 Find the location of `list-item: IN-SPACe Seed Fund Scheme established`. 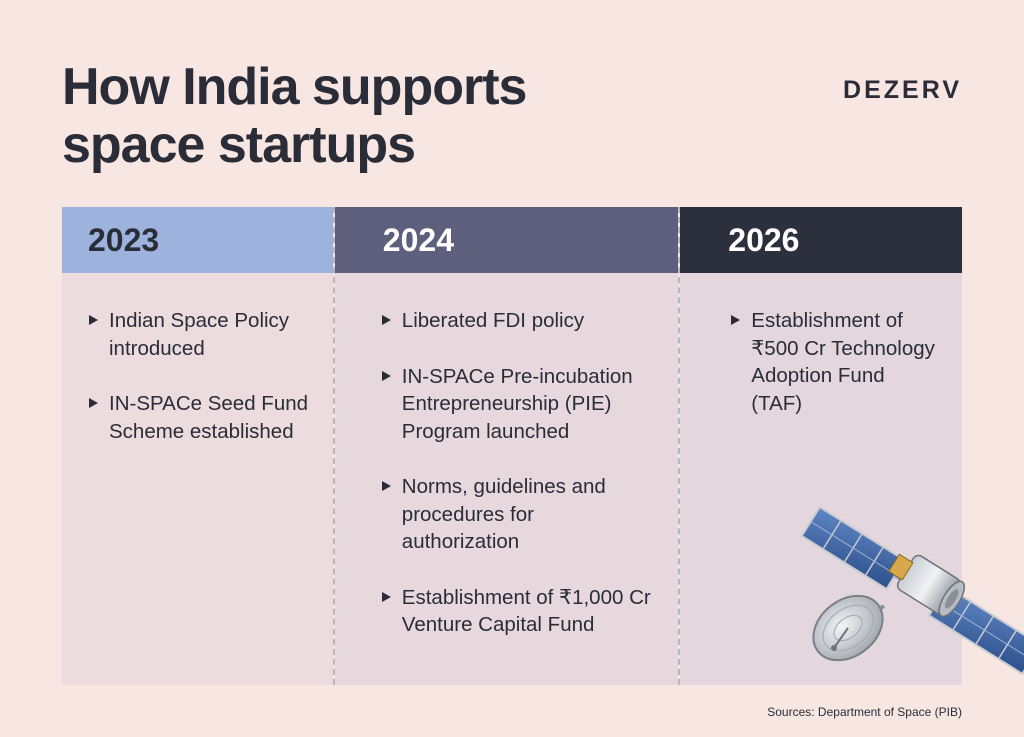

list-item: IN-SPACe Seed Fund Scheme established is located at coordinates (199, 417).